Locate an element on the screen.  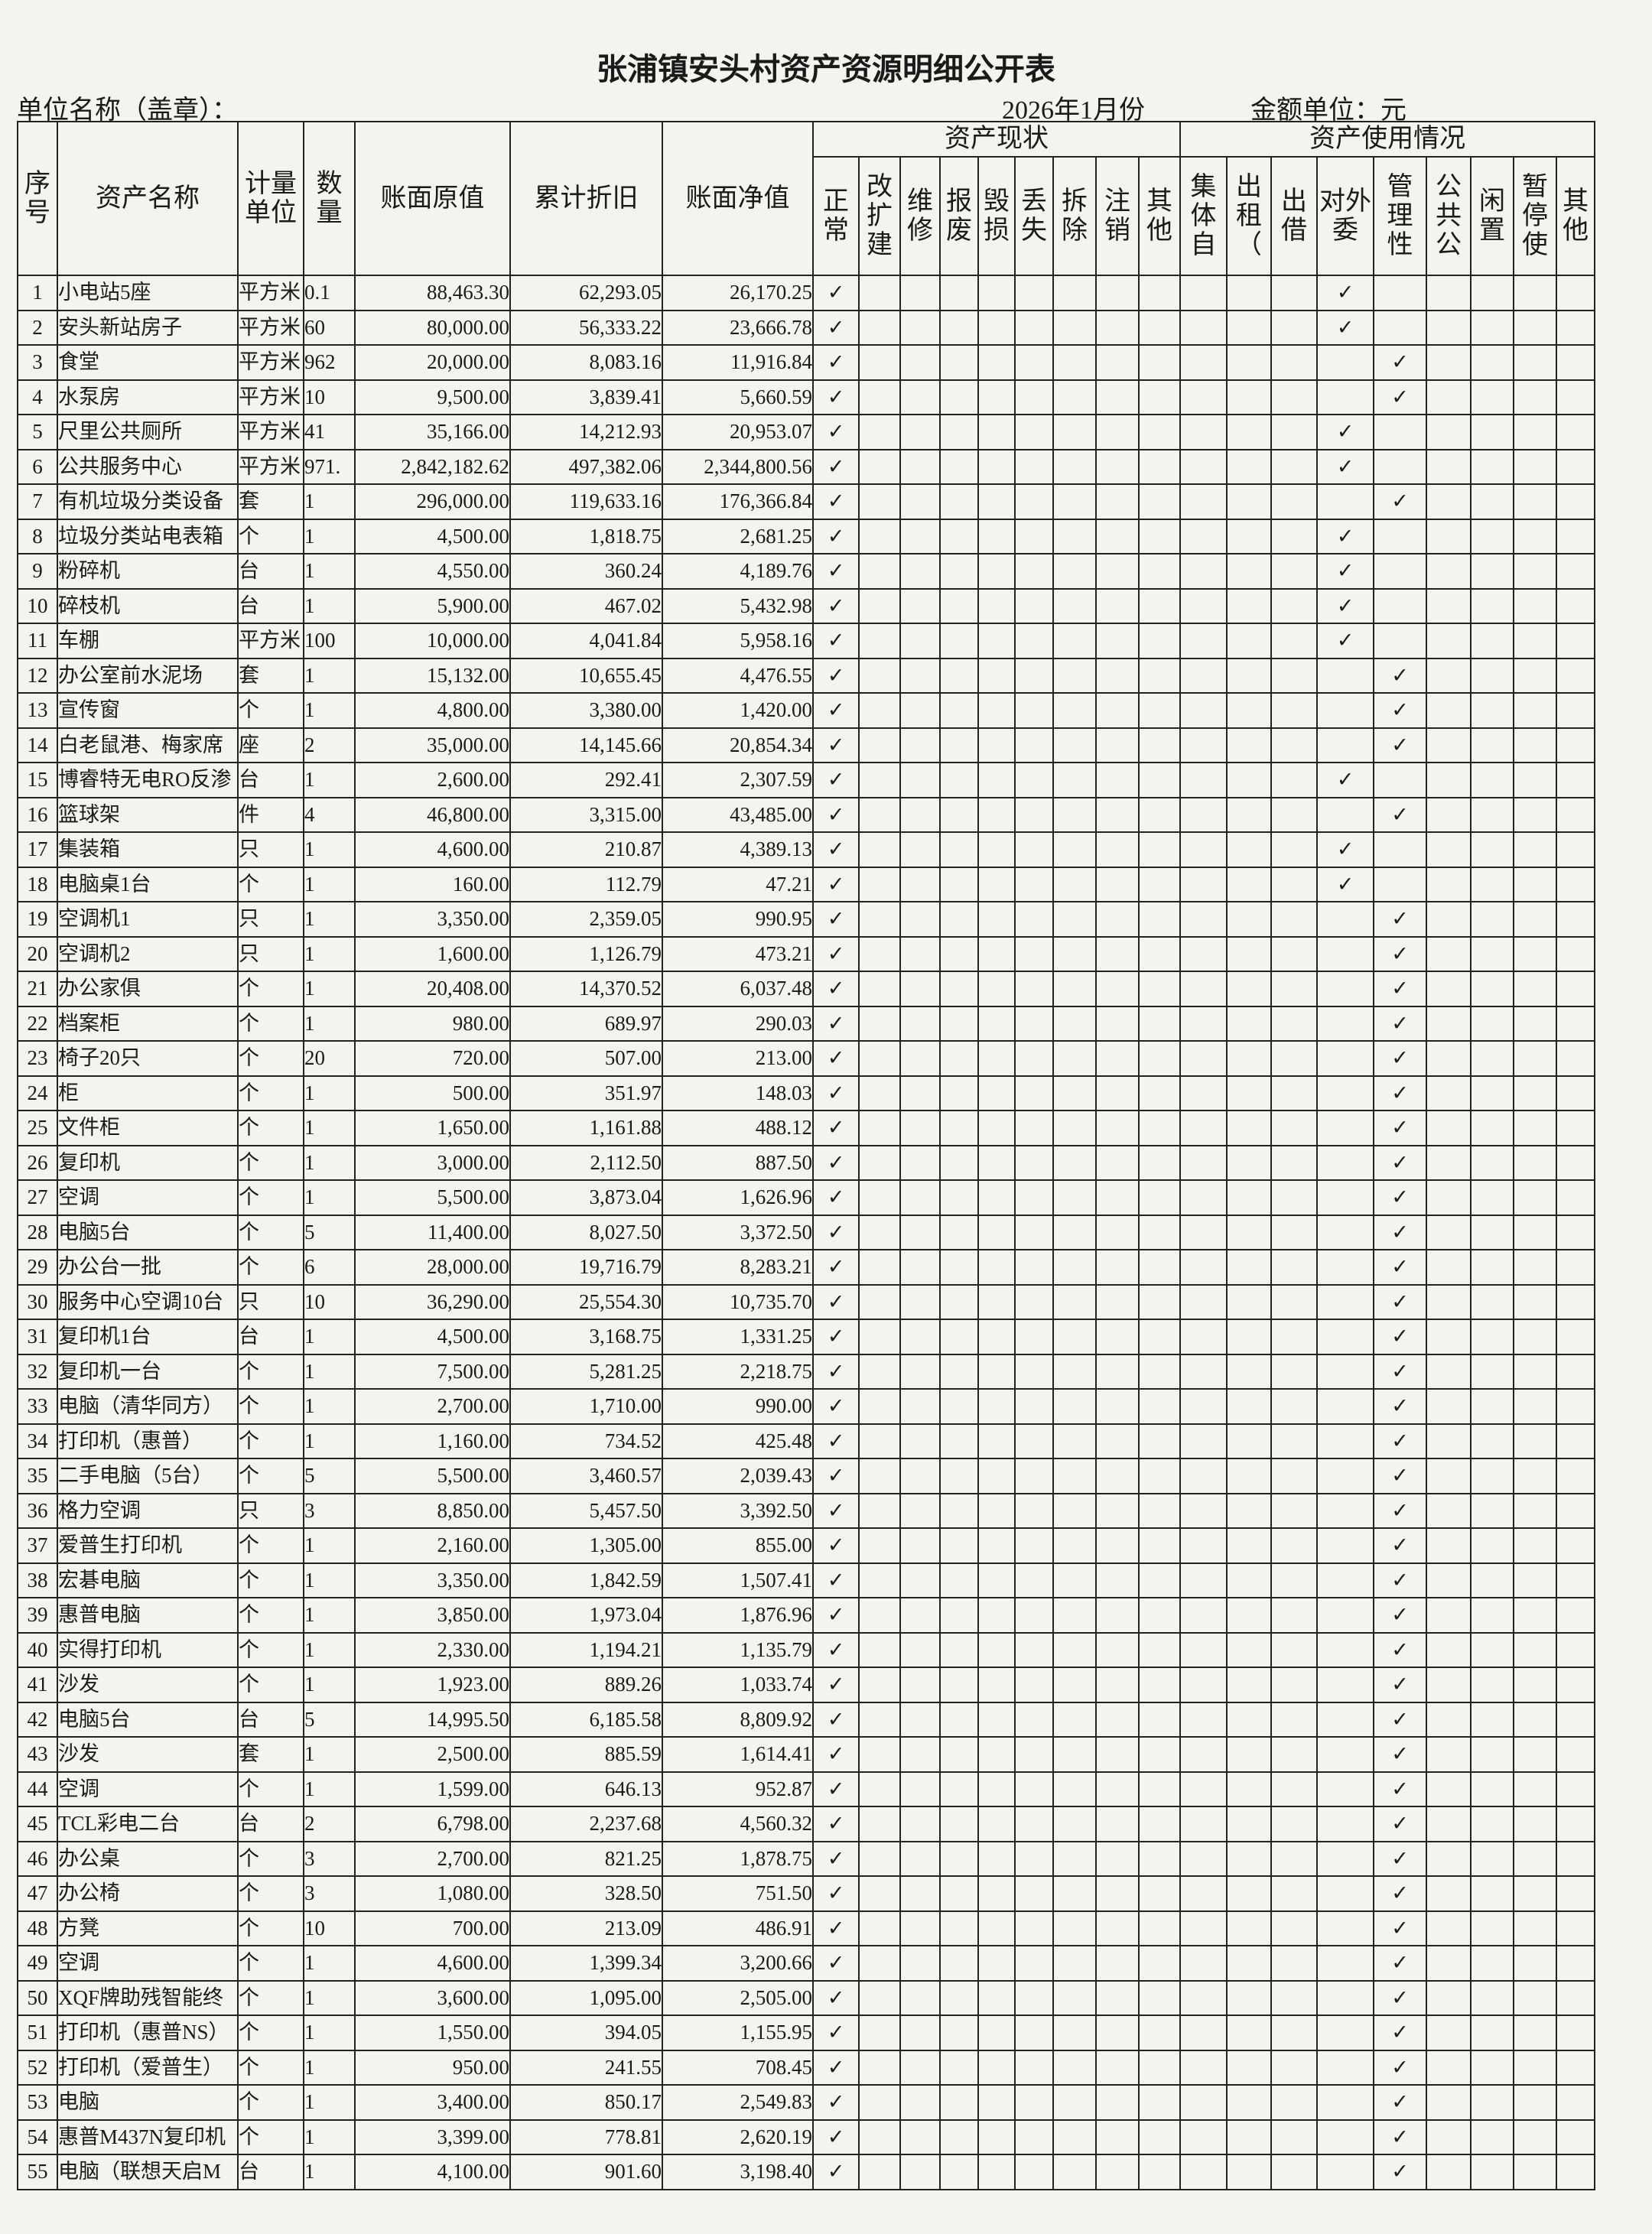
net-value: 1,878.75 is located at coordinates (738, 1858).